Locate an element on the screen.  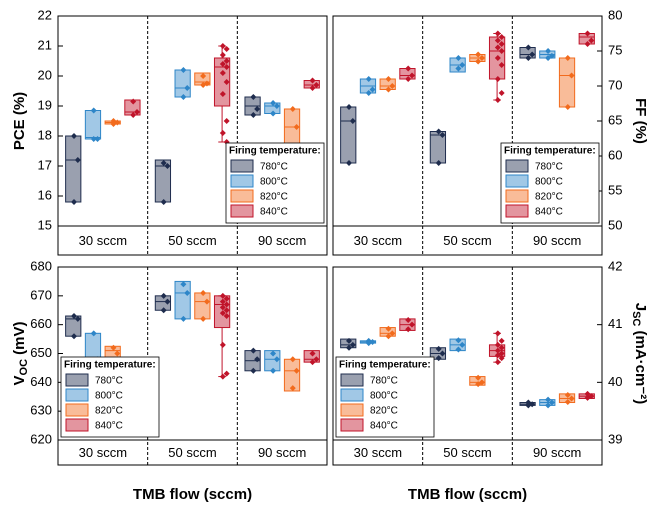
y-label-text: J is located at coordinates (640, 307).